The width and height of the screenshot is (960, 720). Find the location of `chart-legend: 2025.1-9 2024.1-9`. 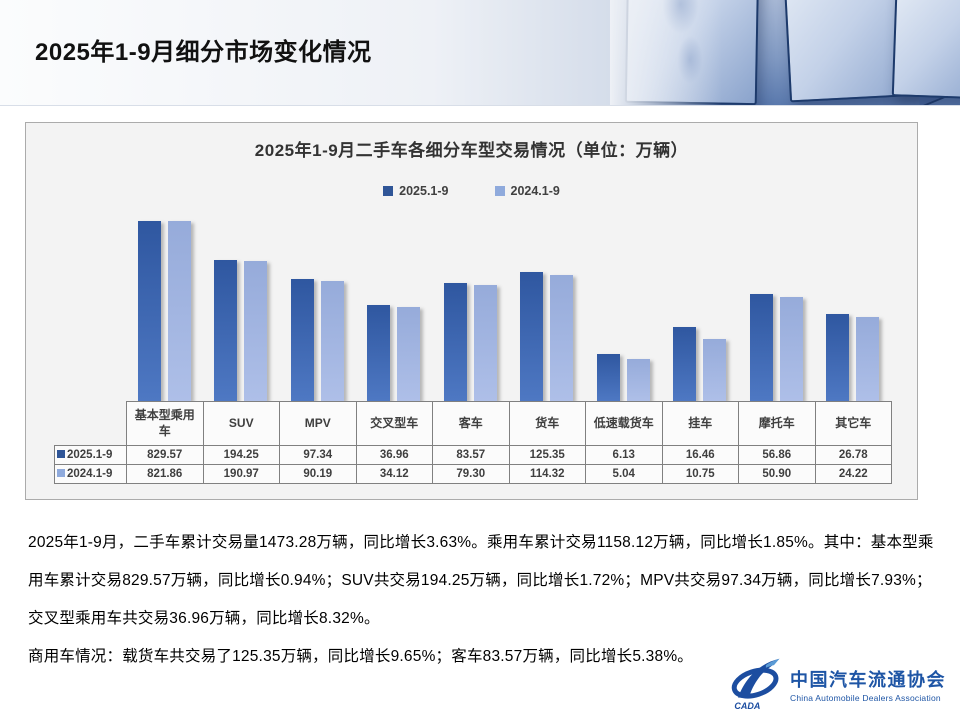

chart-legend: 2025.1-9 2024.1-9 is located at coordinates (471, 191).